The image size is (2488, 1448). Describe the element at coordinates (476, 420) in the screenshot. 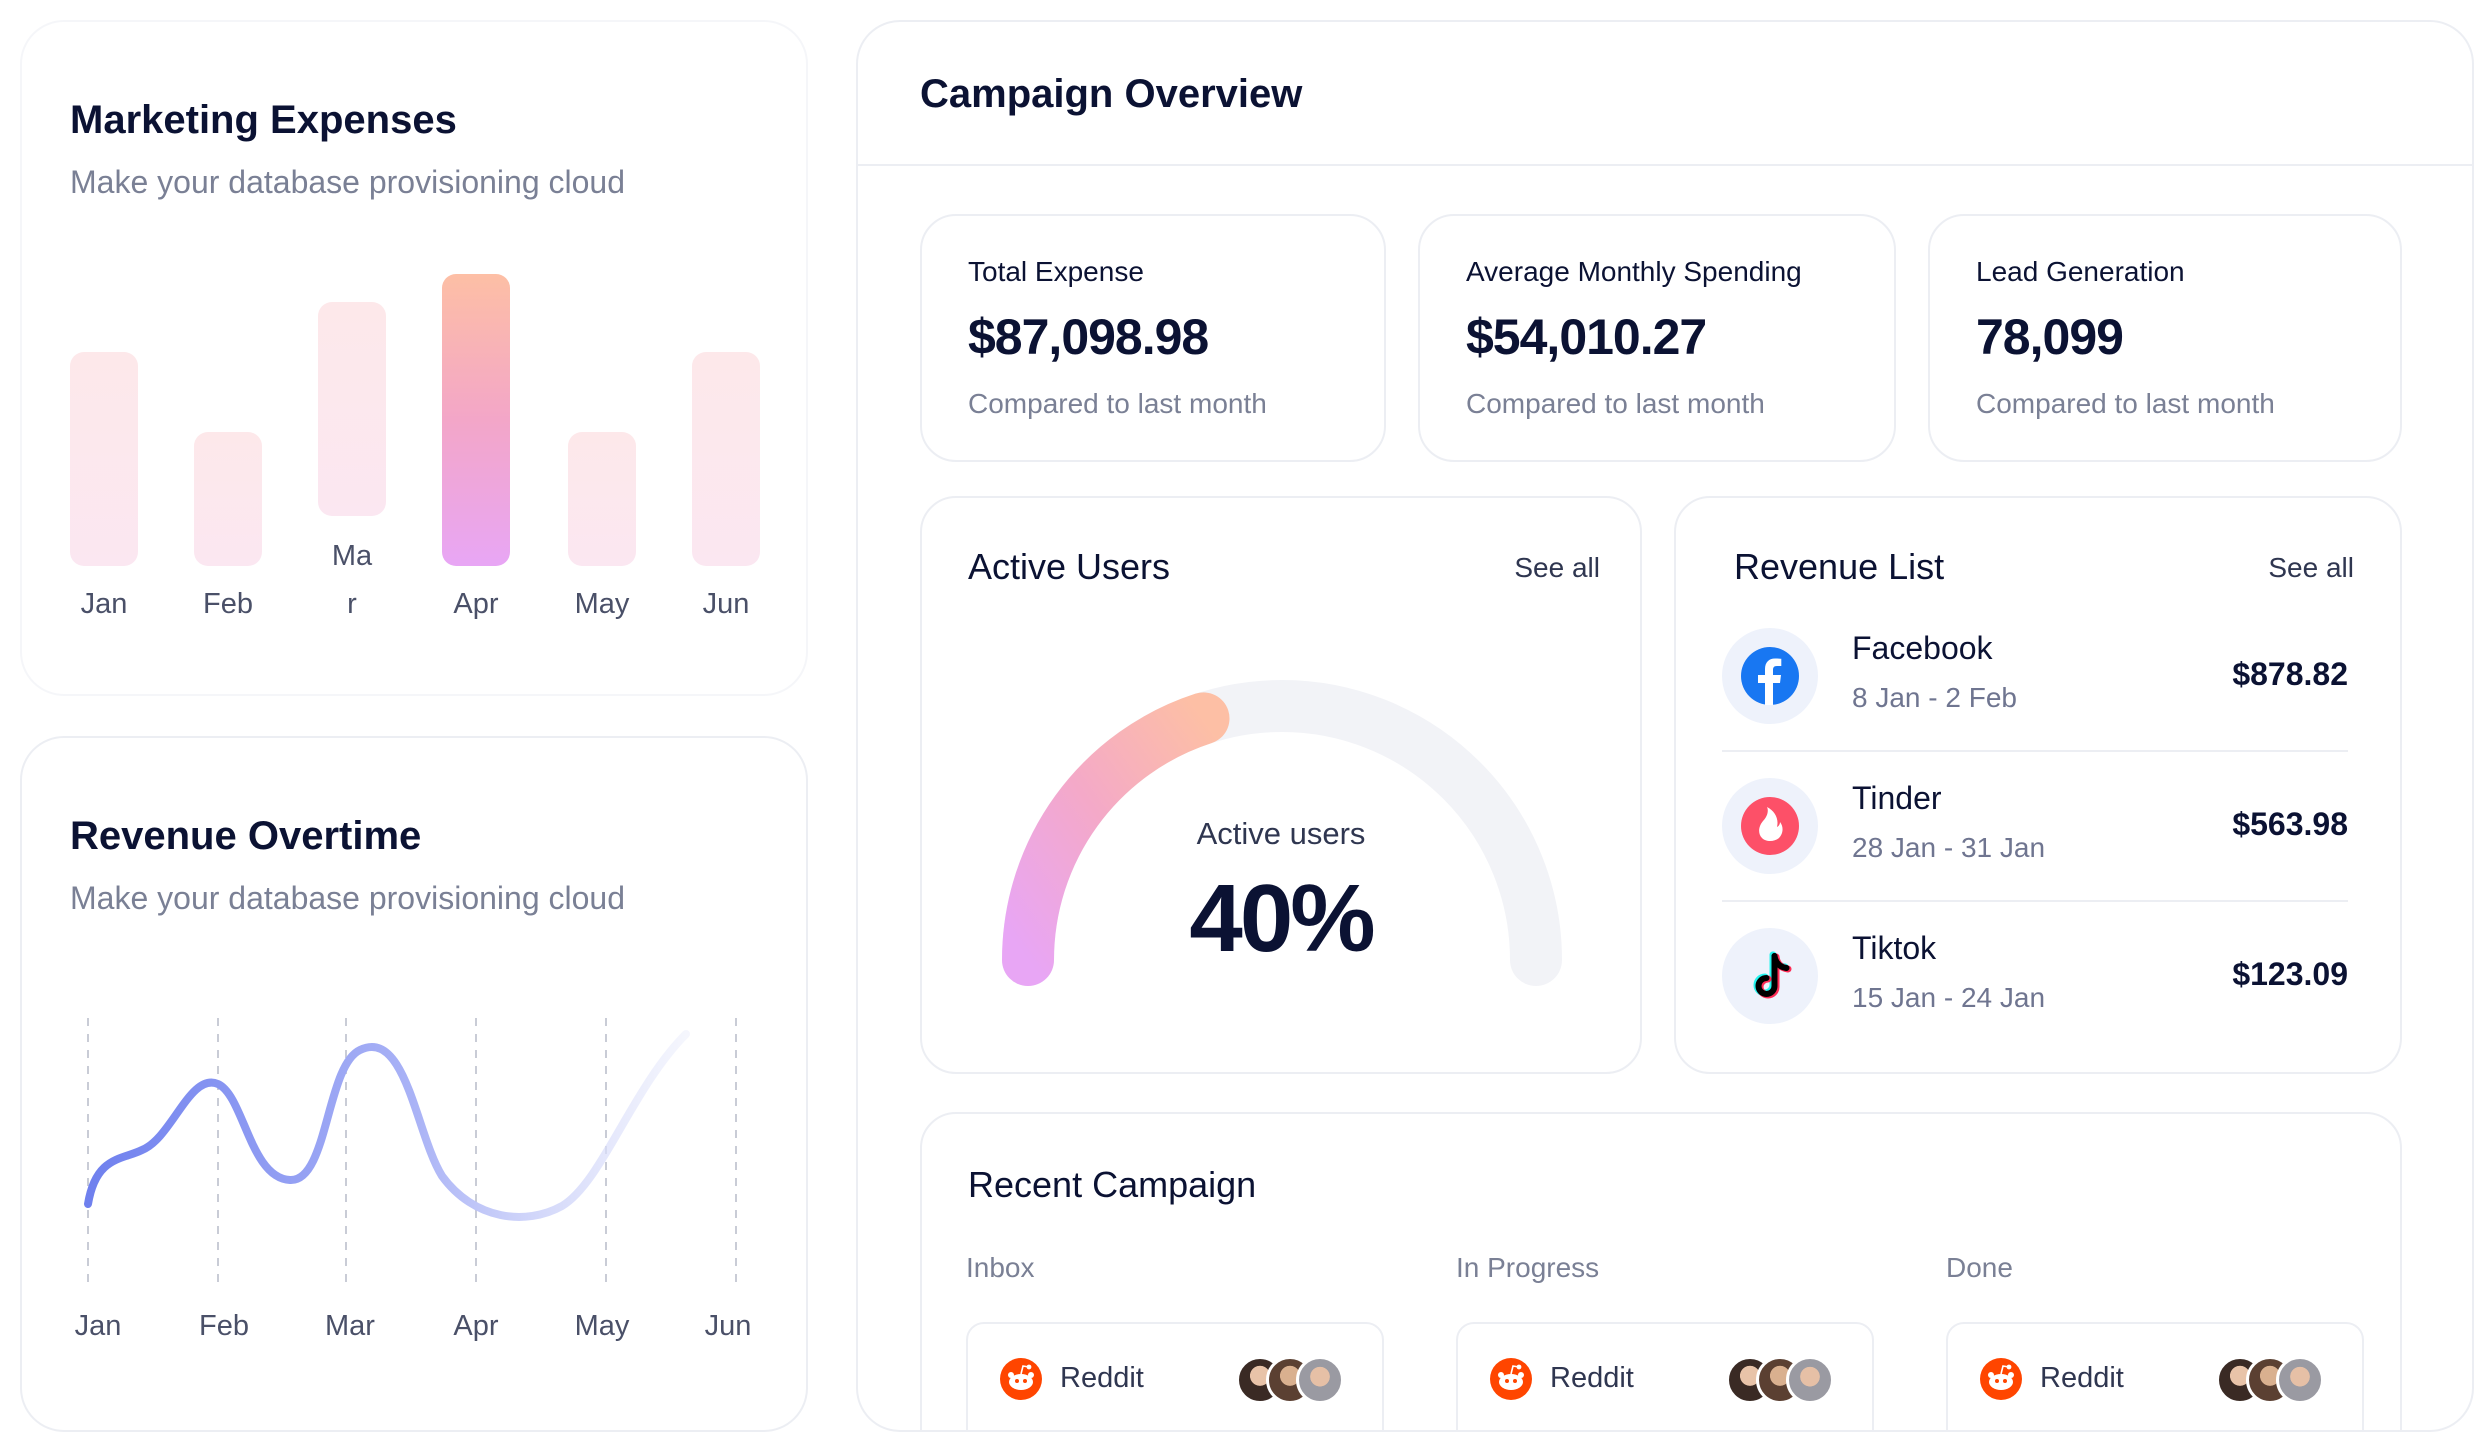

I see `bar-apr` at that location.